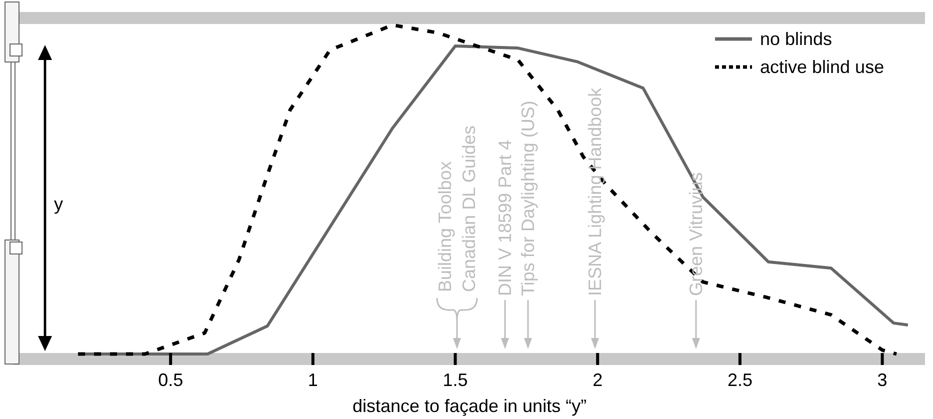 This screenshot has width=933, height=419. What do you see at coordinates (445, 226) in the screenshot?
I see `annotation: Building Toolbox` at bounding box center [445, 226].